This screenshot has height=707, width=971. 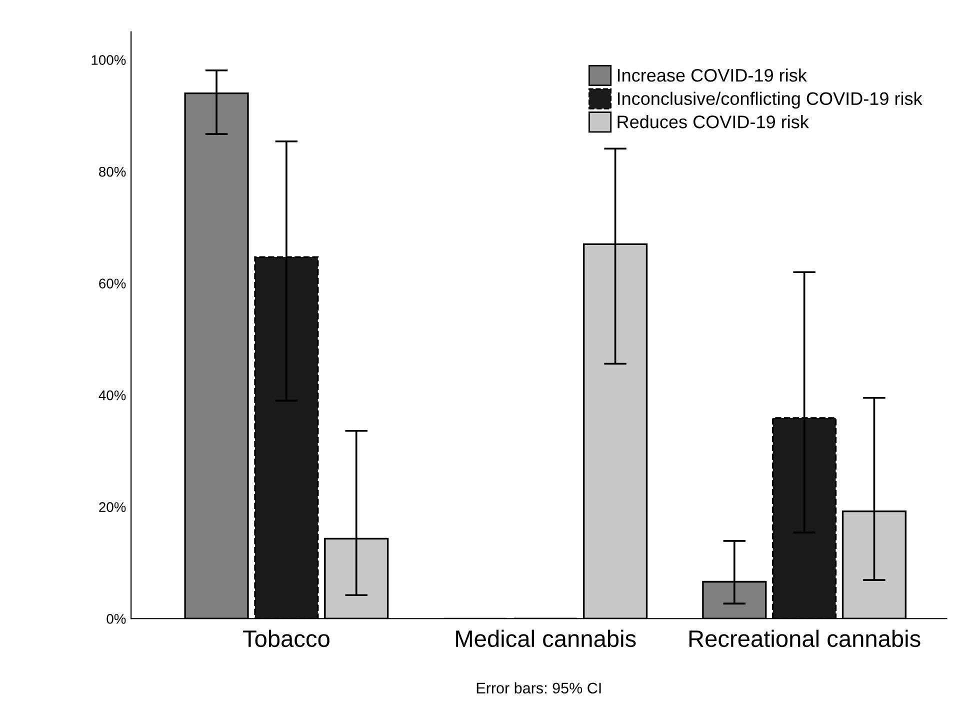 What do you see at coordinates (112, 507) in the screenshot?
I see `y-tick-label: 20%` at bounding box center [112, 507].